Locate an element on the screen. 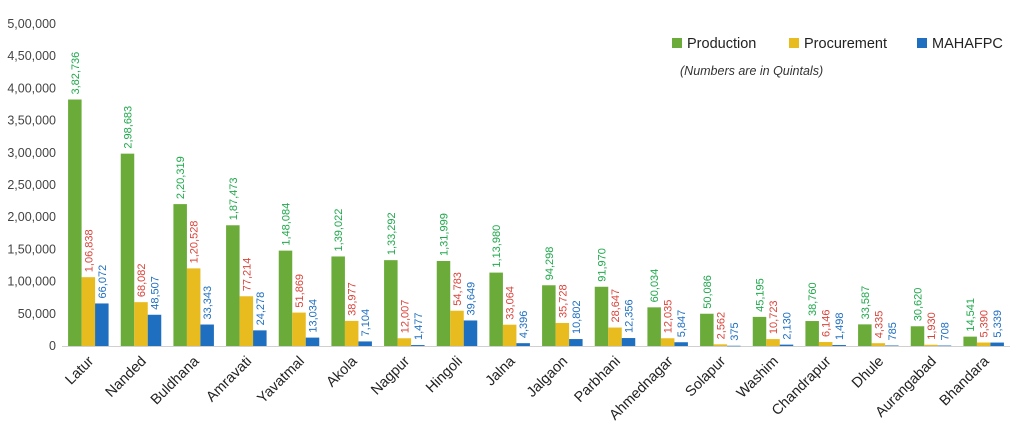 Image resolution: width=1024 pixels, height=439 pixels. legend-label-mahafpc: MAHAFPC is located at coordinates (967, 44).